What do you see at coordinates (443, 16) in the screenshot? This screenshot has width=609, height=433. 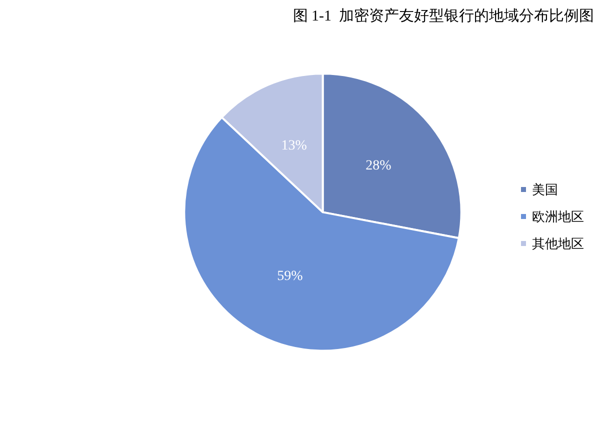 I see `chart-title: 图 1-1 加密资产友好型银行的地域分布比例图` at bounding box center [443, 16].